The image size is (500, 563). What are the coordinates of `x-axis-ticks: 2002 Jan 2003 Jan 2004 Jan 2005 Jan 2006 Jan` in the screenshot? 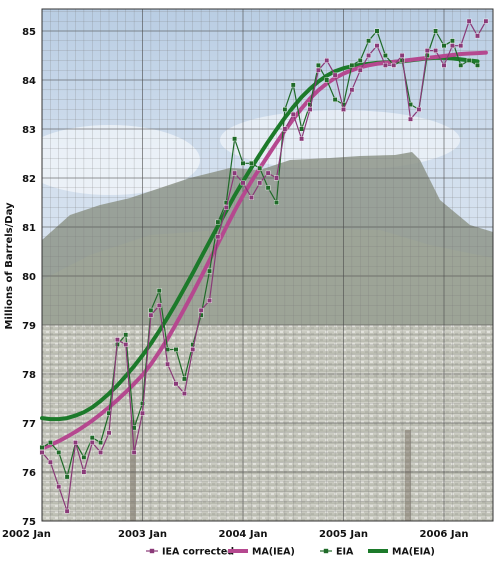 It's located at (235, 534).